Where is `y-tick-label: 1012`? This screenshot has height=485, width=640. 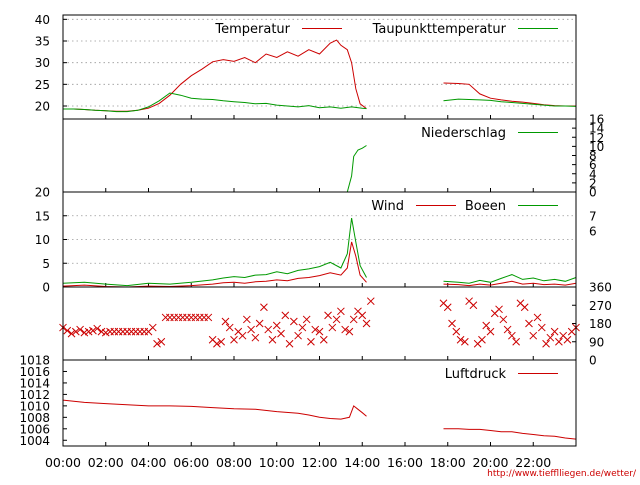 y-tick-label: 1012 is located at coordinates (34, 395).